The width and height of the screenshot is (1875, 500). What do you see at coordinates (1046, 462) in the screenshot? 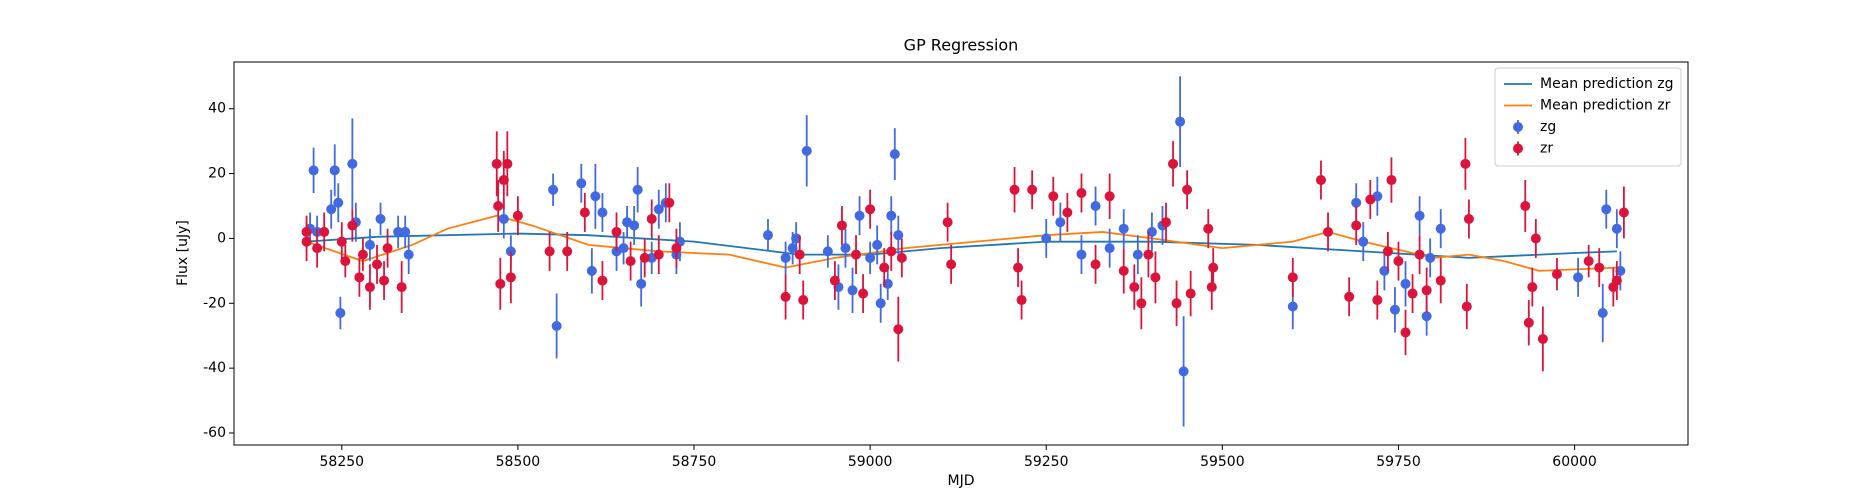
I see `x-tick-label: 59250` at bounding box center [1046, 462].